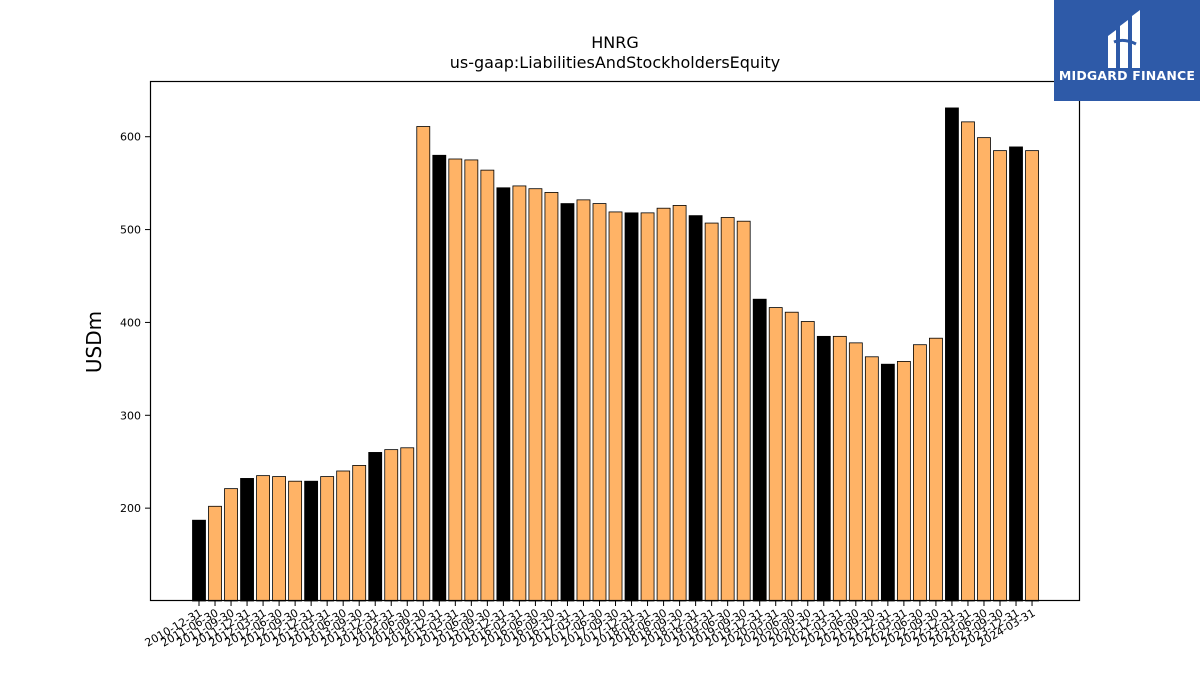 The width and height of the screenshot is (1200, 675). I want to click on y-tick-label: 200, so click(130, 508).